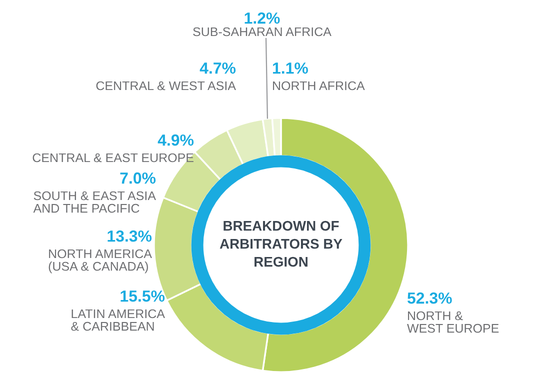  Describe the element at coordinates (262, 31) in the screenshot. I see `slice-label: SUB-SAHARAN AFRICA` at that location.